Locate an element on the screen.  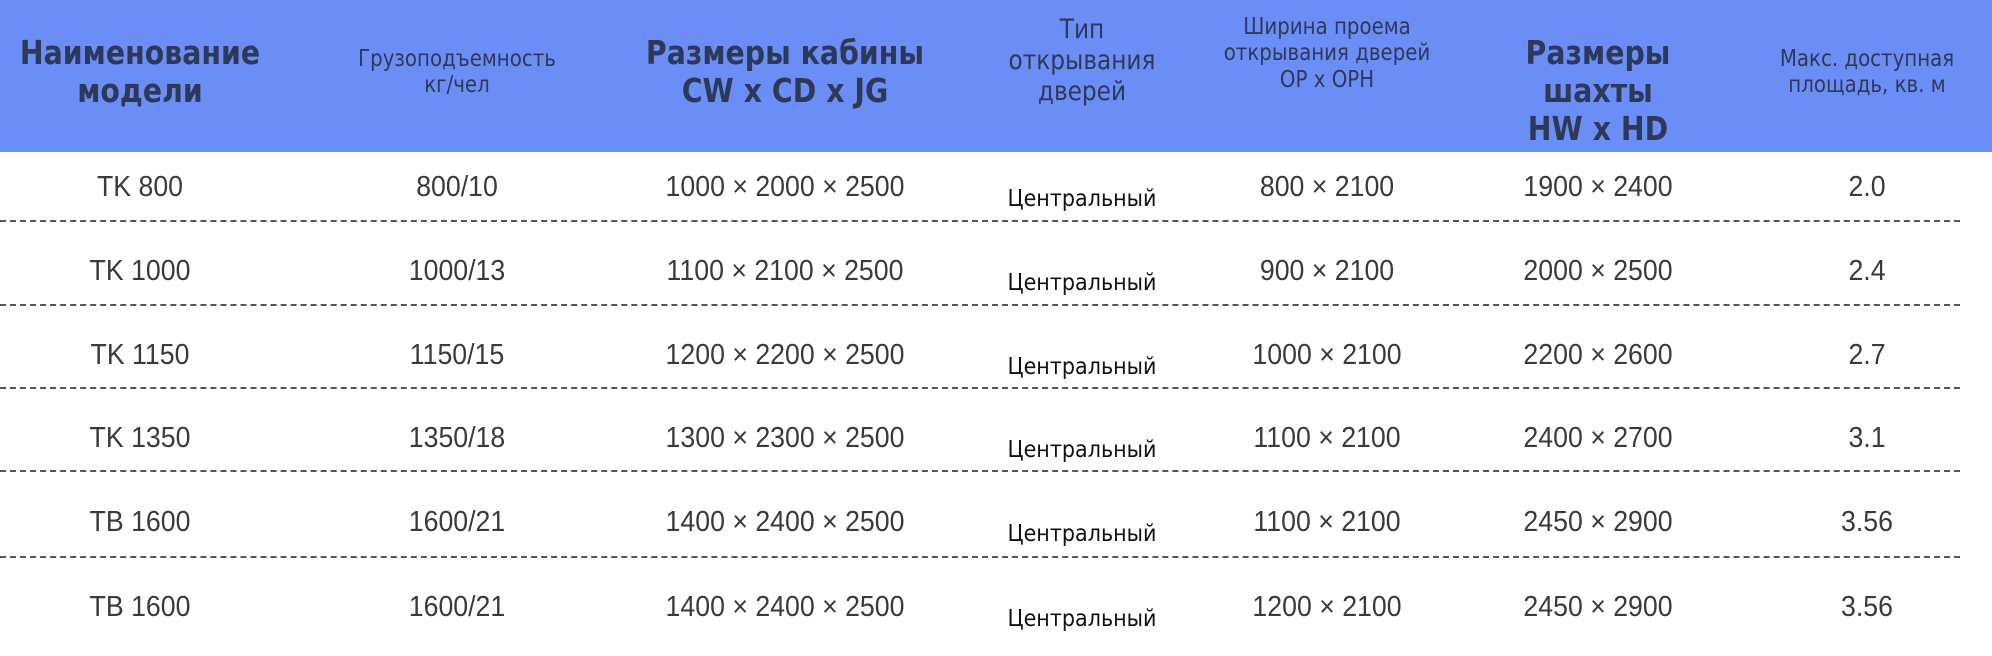
table-cell: 2000 × 2500 is located at coordinates (1598, 270).